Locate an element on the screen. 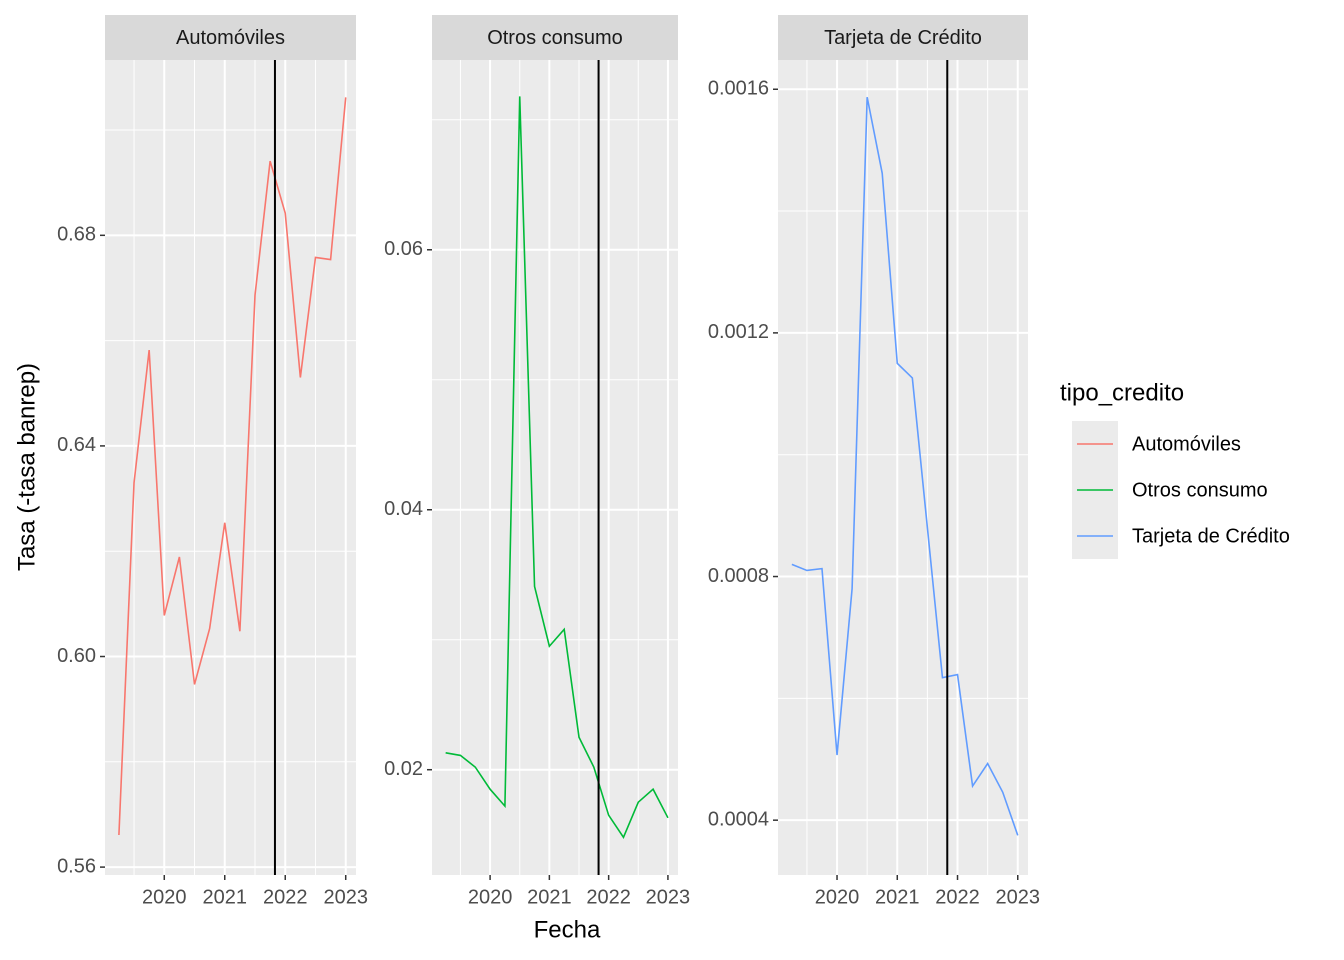 The height and width of the screenshot is (960, 1344). y-axis-title: Tasa (-tasa banrep) is located at coordinates (26, 467).